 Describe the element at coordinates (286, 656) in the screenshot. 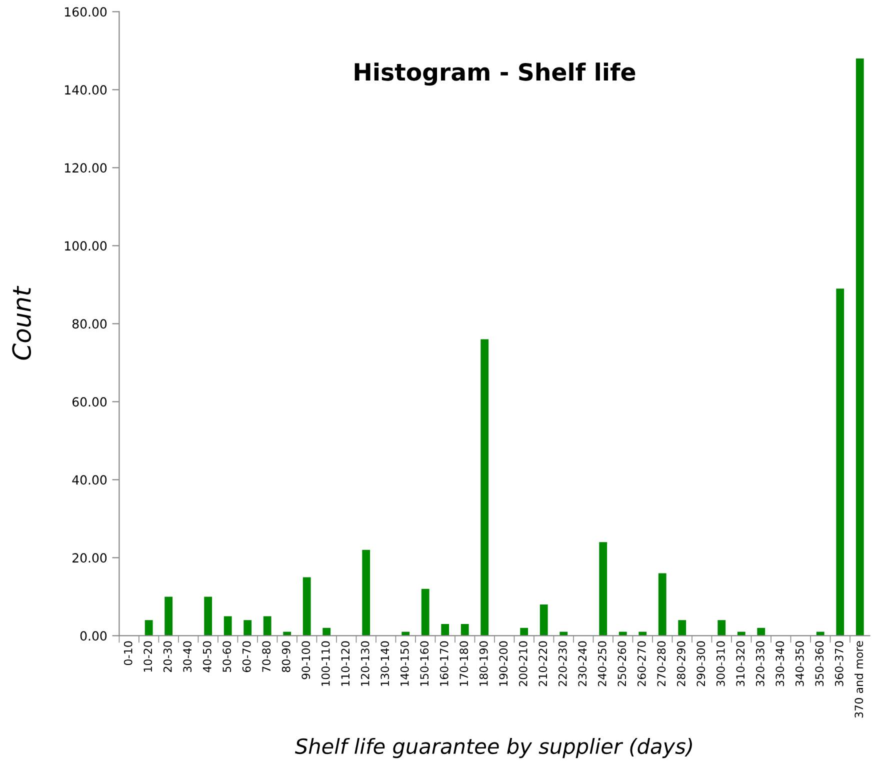

I see `x-tick-label: 80-90` at that location.